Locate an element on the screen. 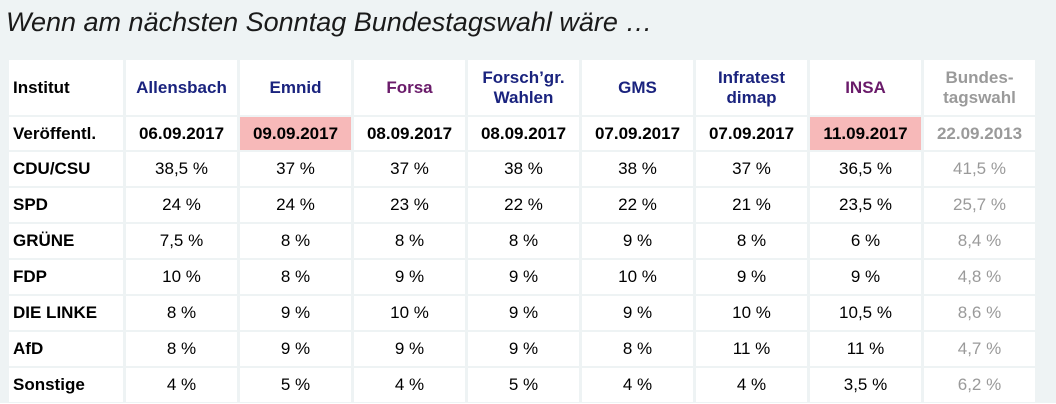 The image size is (1056, 404). institute-name: Bundes- tagswahl is located at coordinates (979, 87).